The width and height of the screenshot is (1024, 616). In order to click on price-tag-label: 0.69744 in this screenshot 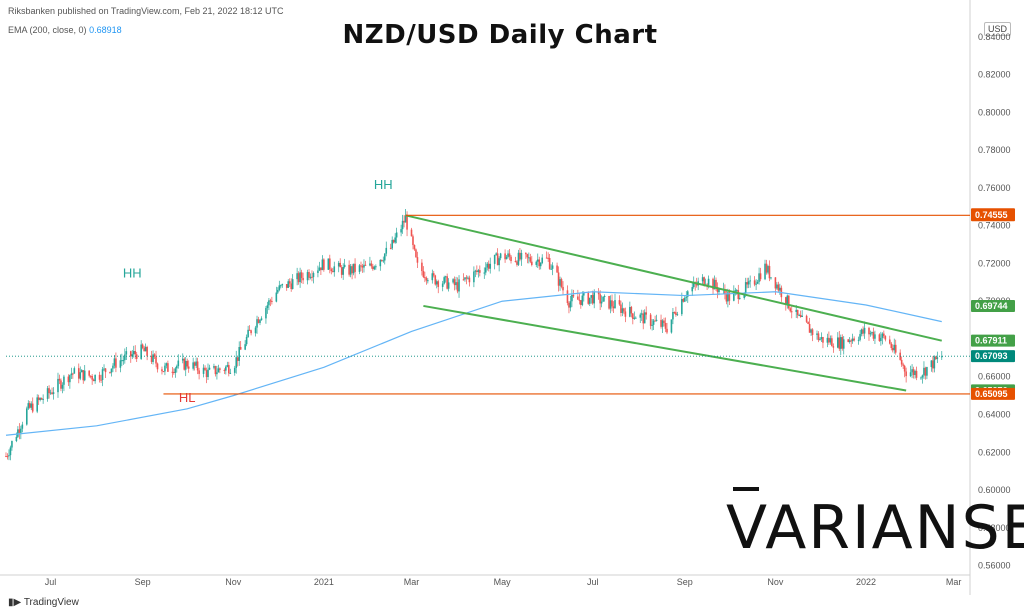, I will do `click(991, 306)`.